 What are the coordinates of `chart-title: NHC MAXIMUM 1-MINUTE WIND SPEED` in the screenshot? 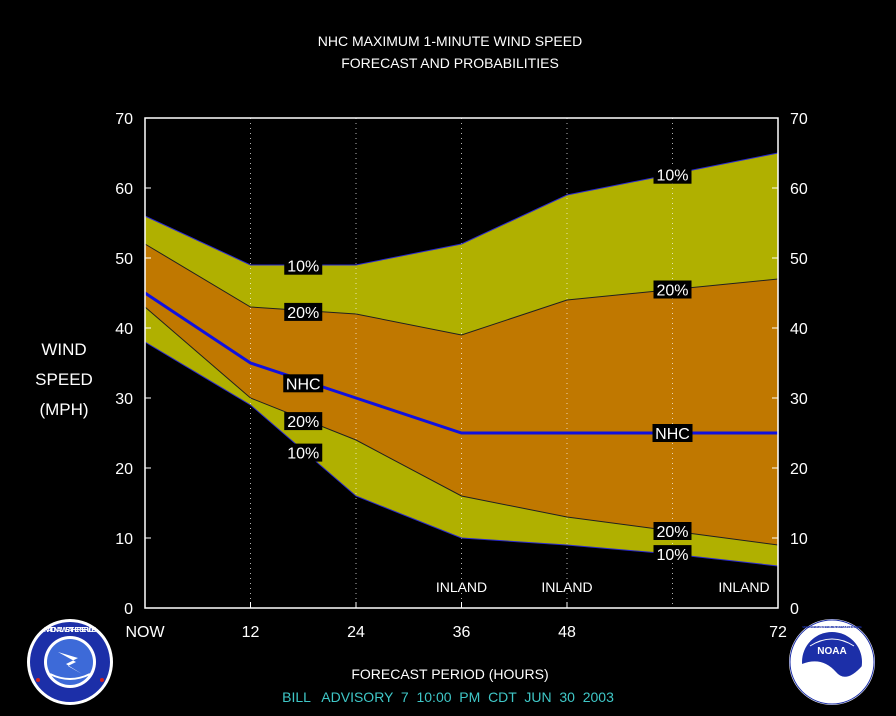 It's located at (450, 41).